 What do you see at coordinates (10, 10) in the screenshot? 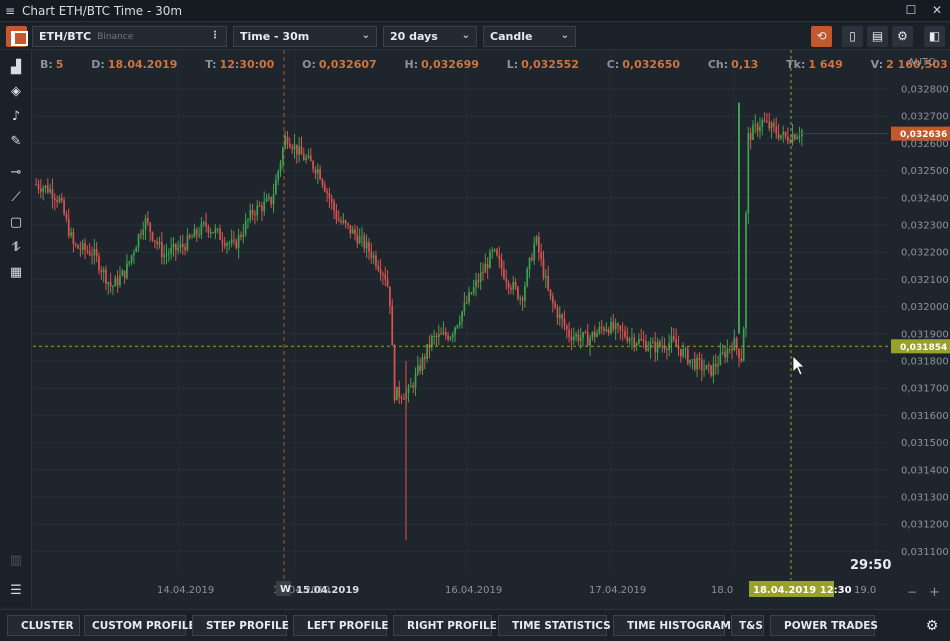
I see `menu-icon: ≡` at bounding box center [10, 10].